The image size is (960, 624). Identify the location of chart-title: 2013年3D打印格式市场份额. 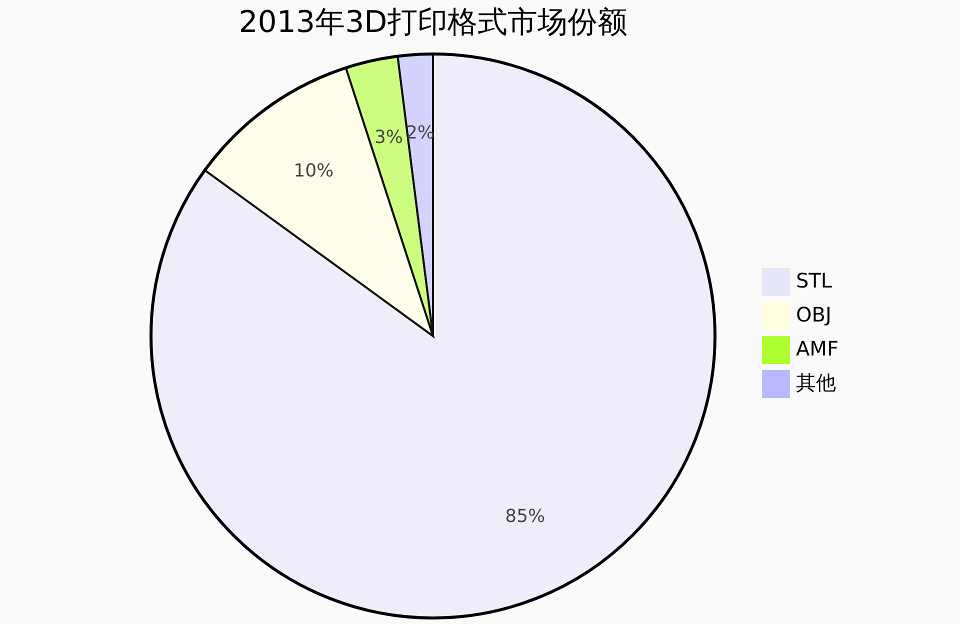
(433, 22).